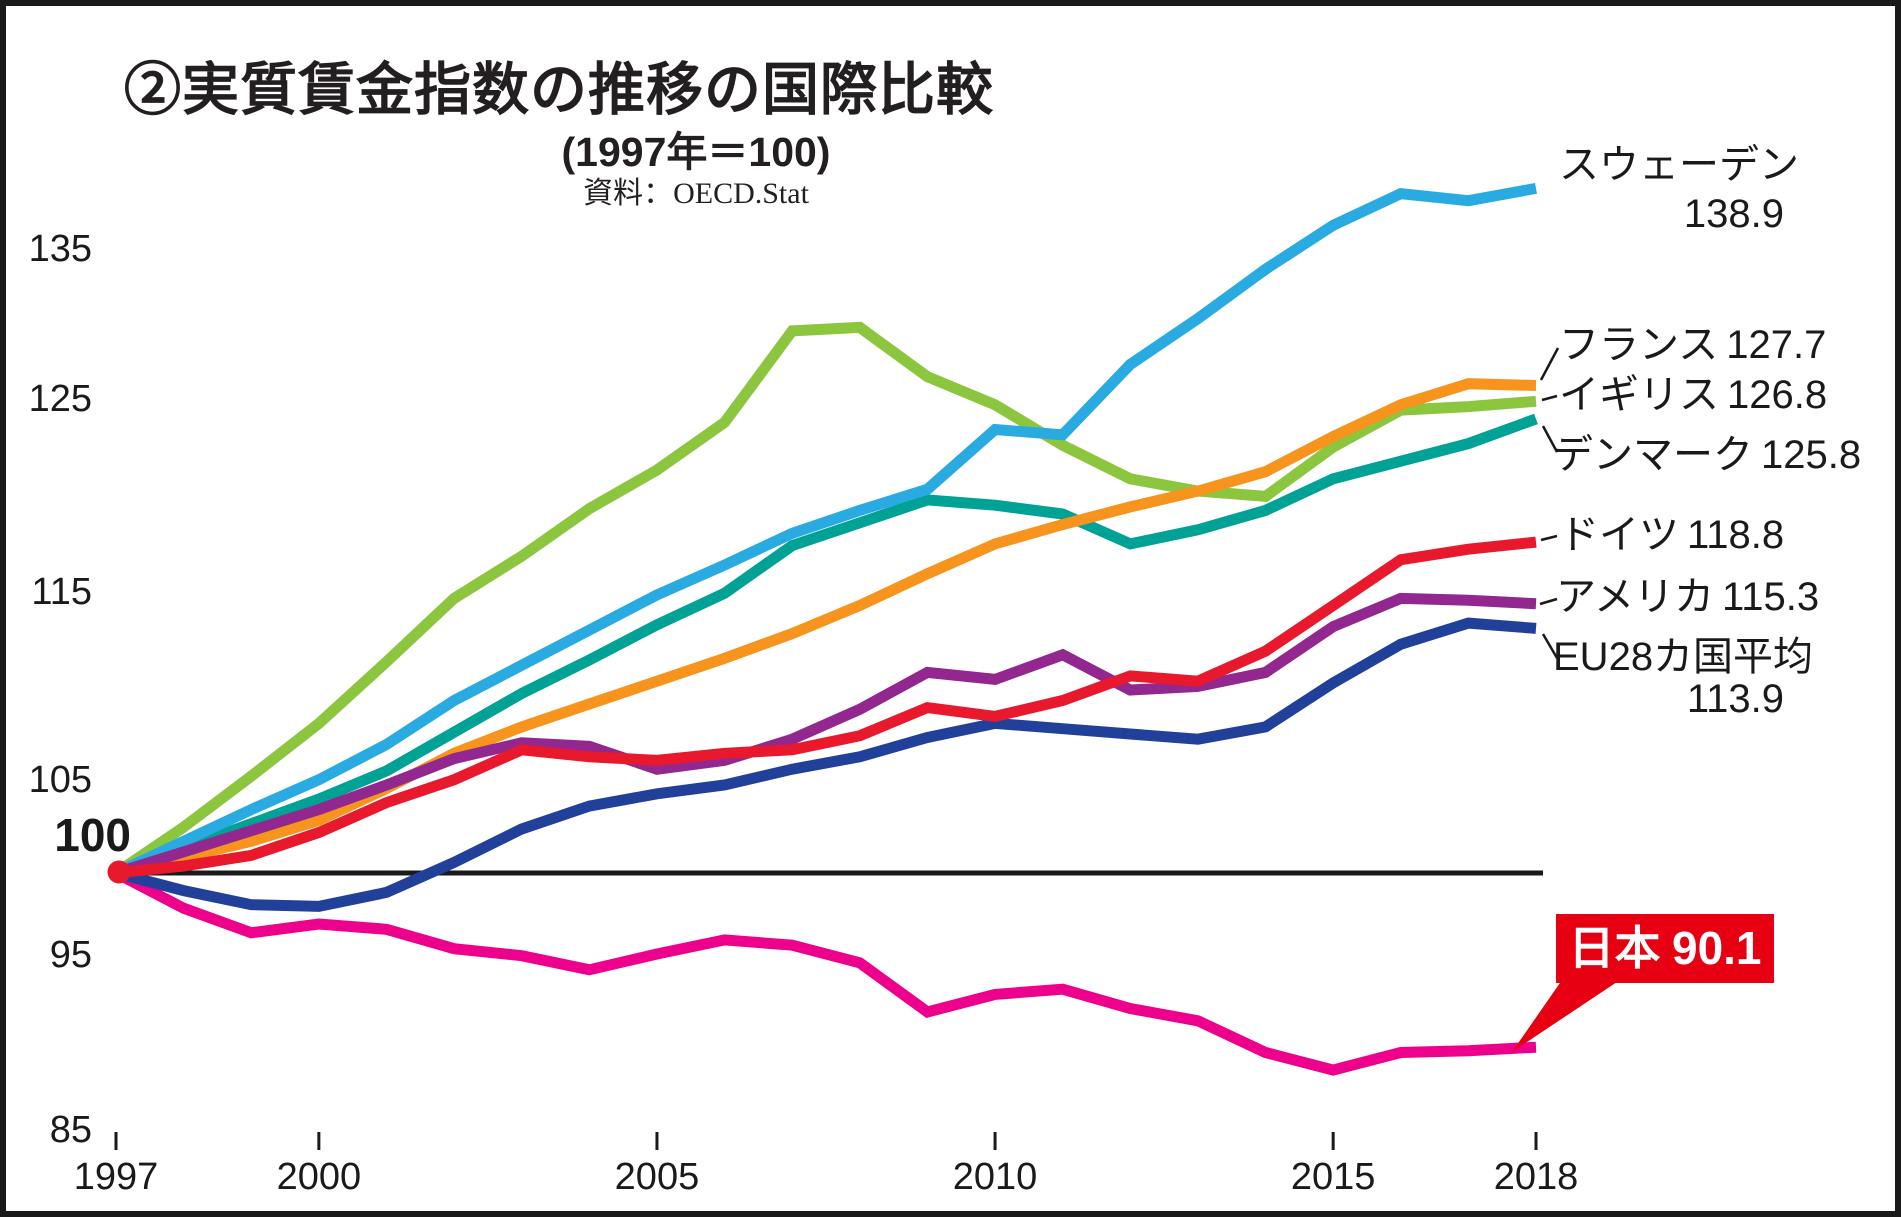  Describe the element at coordinates (1683, 657) in the screenshot. I see `legend-name-EU28カ国平均: EU28カ国平均` at that location.